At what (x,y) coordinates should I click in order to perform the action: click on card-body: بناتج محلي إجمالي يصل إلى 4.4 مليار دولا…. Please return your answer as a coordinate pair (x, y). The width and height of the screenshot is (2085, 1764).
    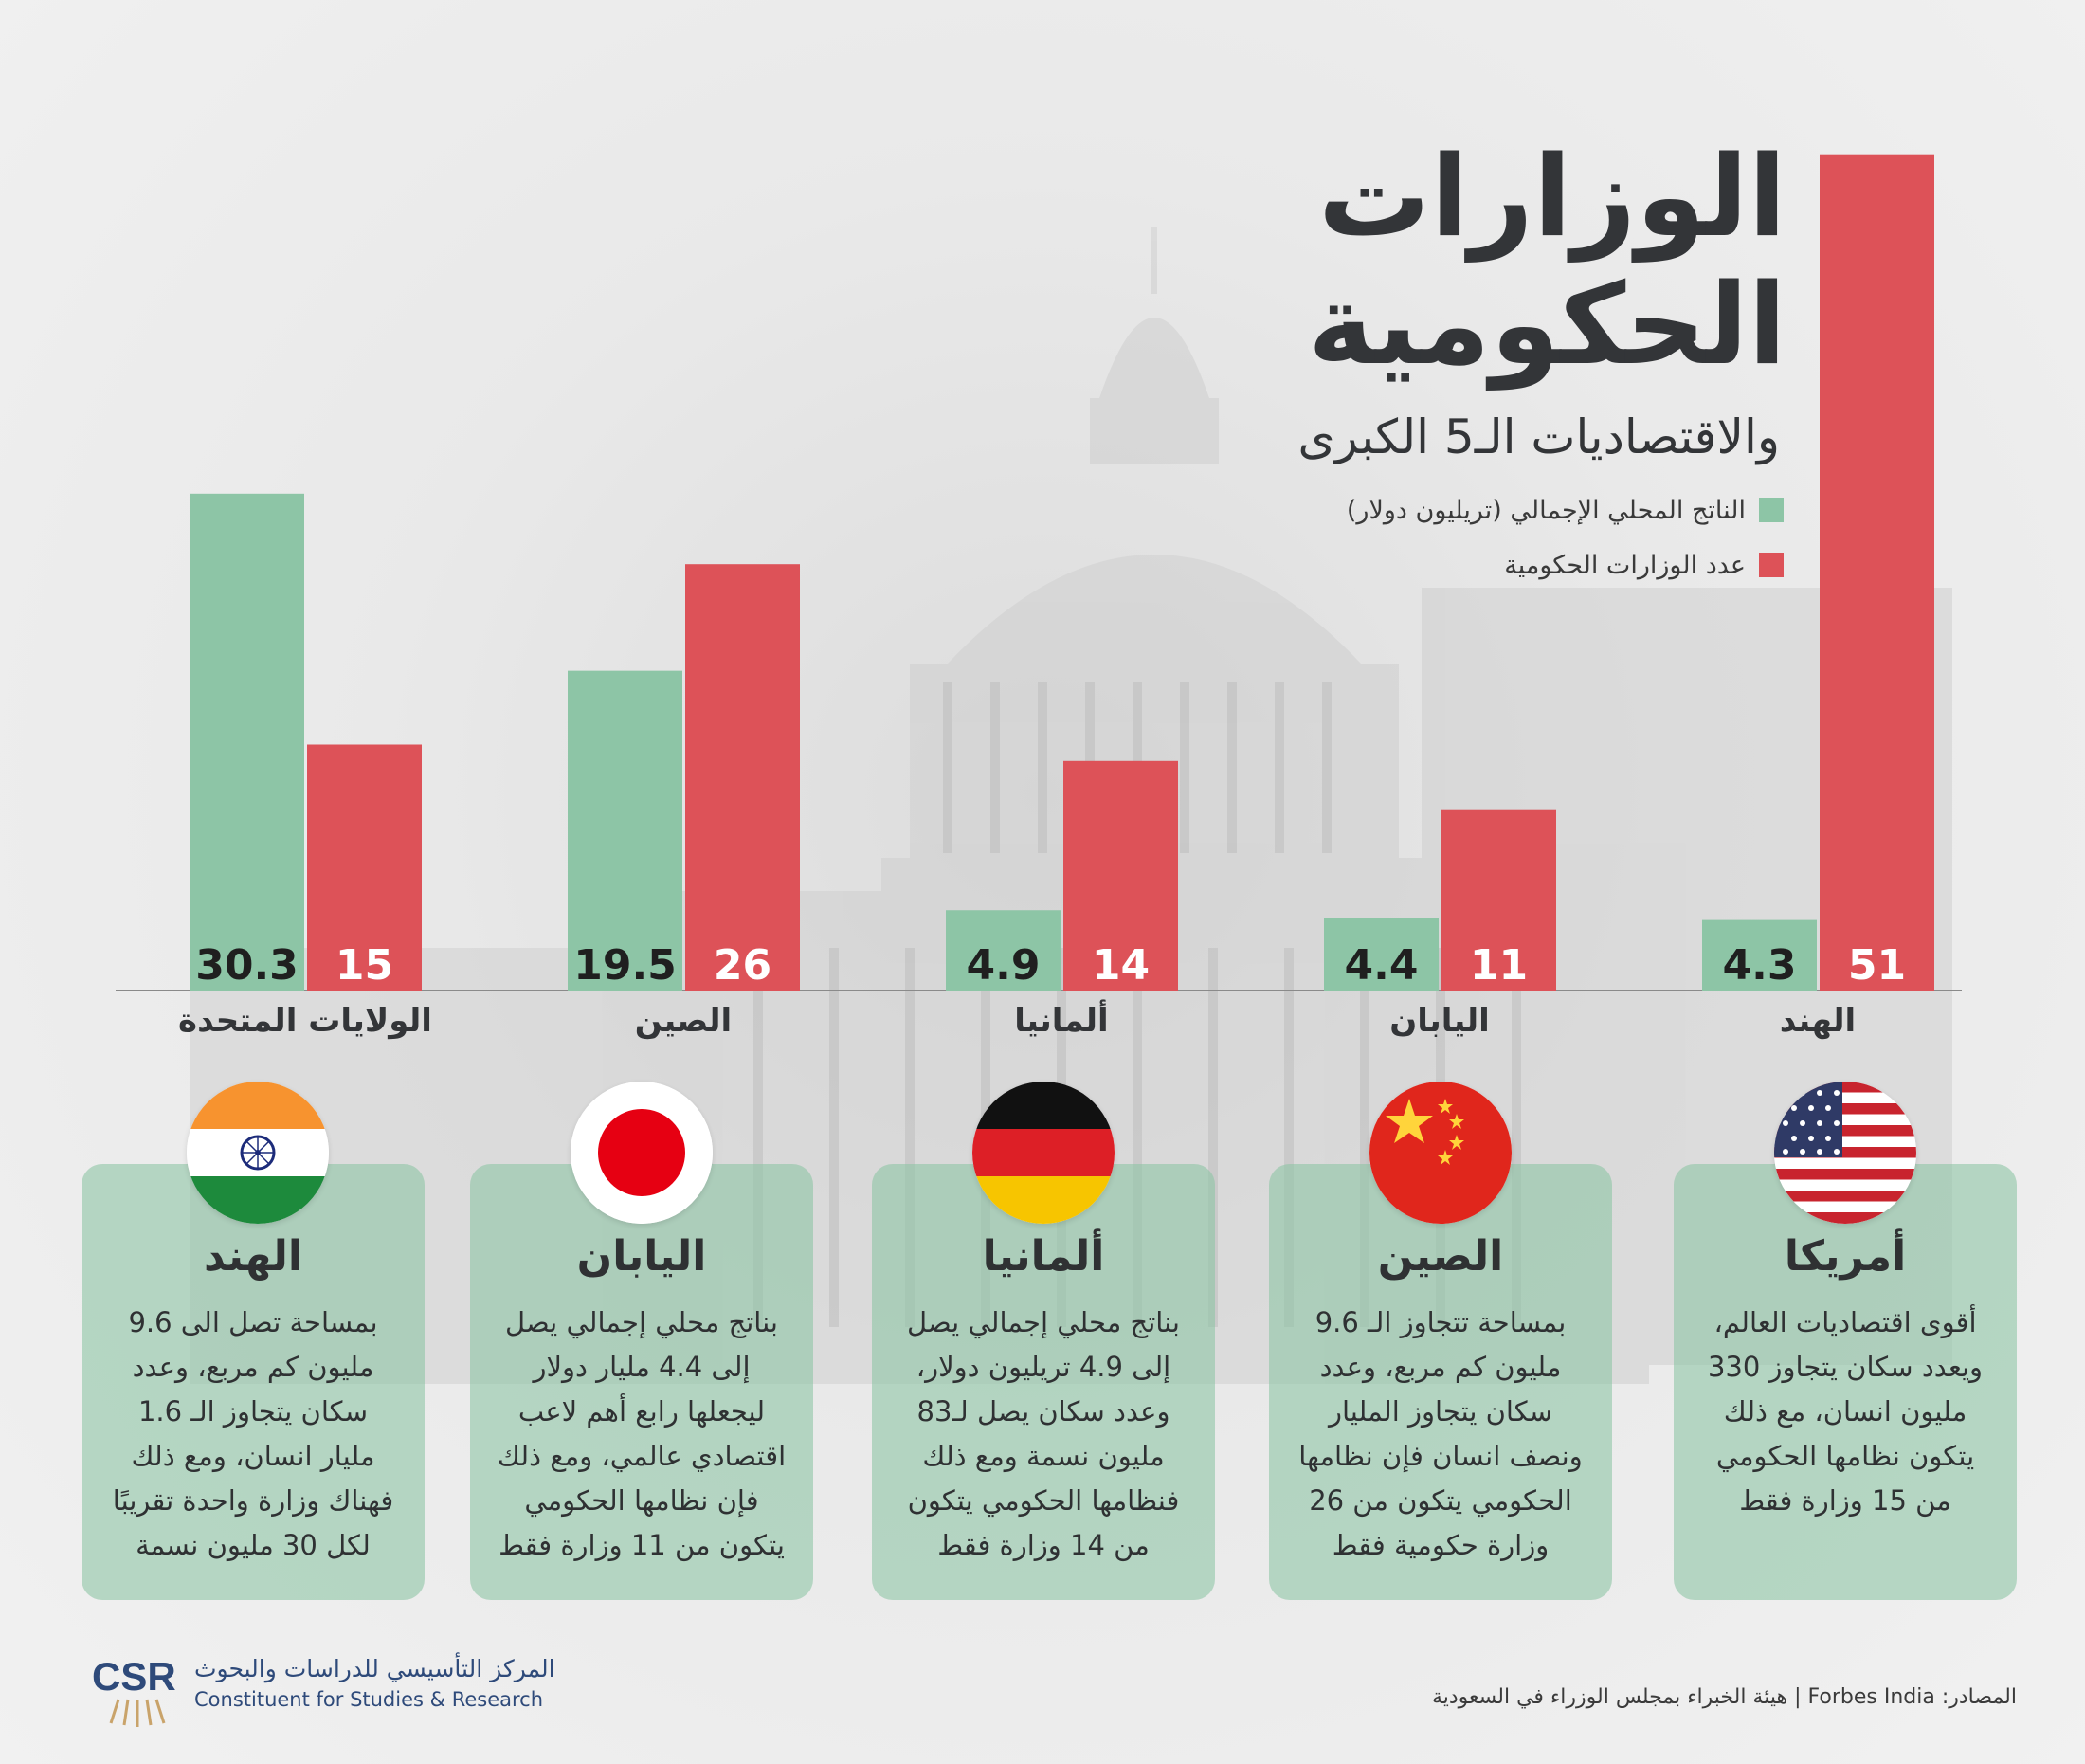
    Looking at the image, I should click on (642, 1433).